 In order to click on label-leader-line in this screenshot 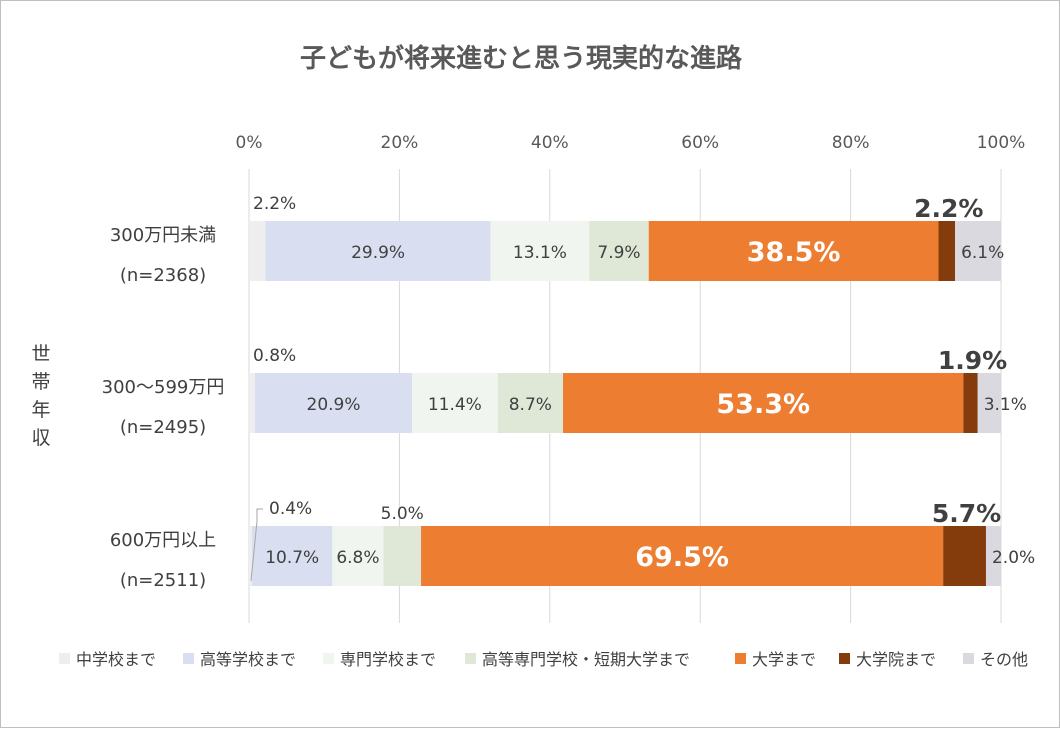, I will do `click(256, 545)`.